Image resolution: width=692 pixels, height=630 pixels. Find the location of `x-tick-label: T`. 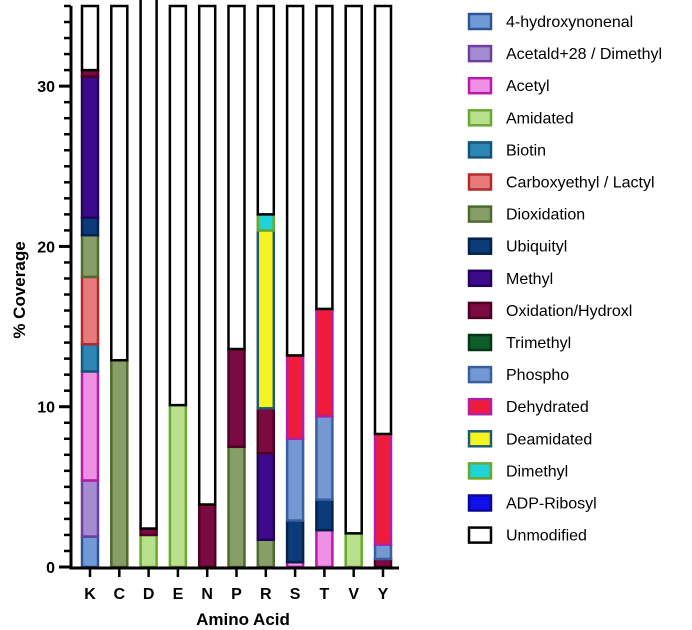

x-tick-label: T is located at coordinates (325, 594).